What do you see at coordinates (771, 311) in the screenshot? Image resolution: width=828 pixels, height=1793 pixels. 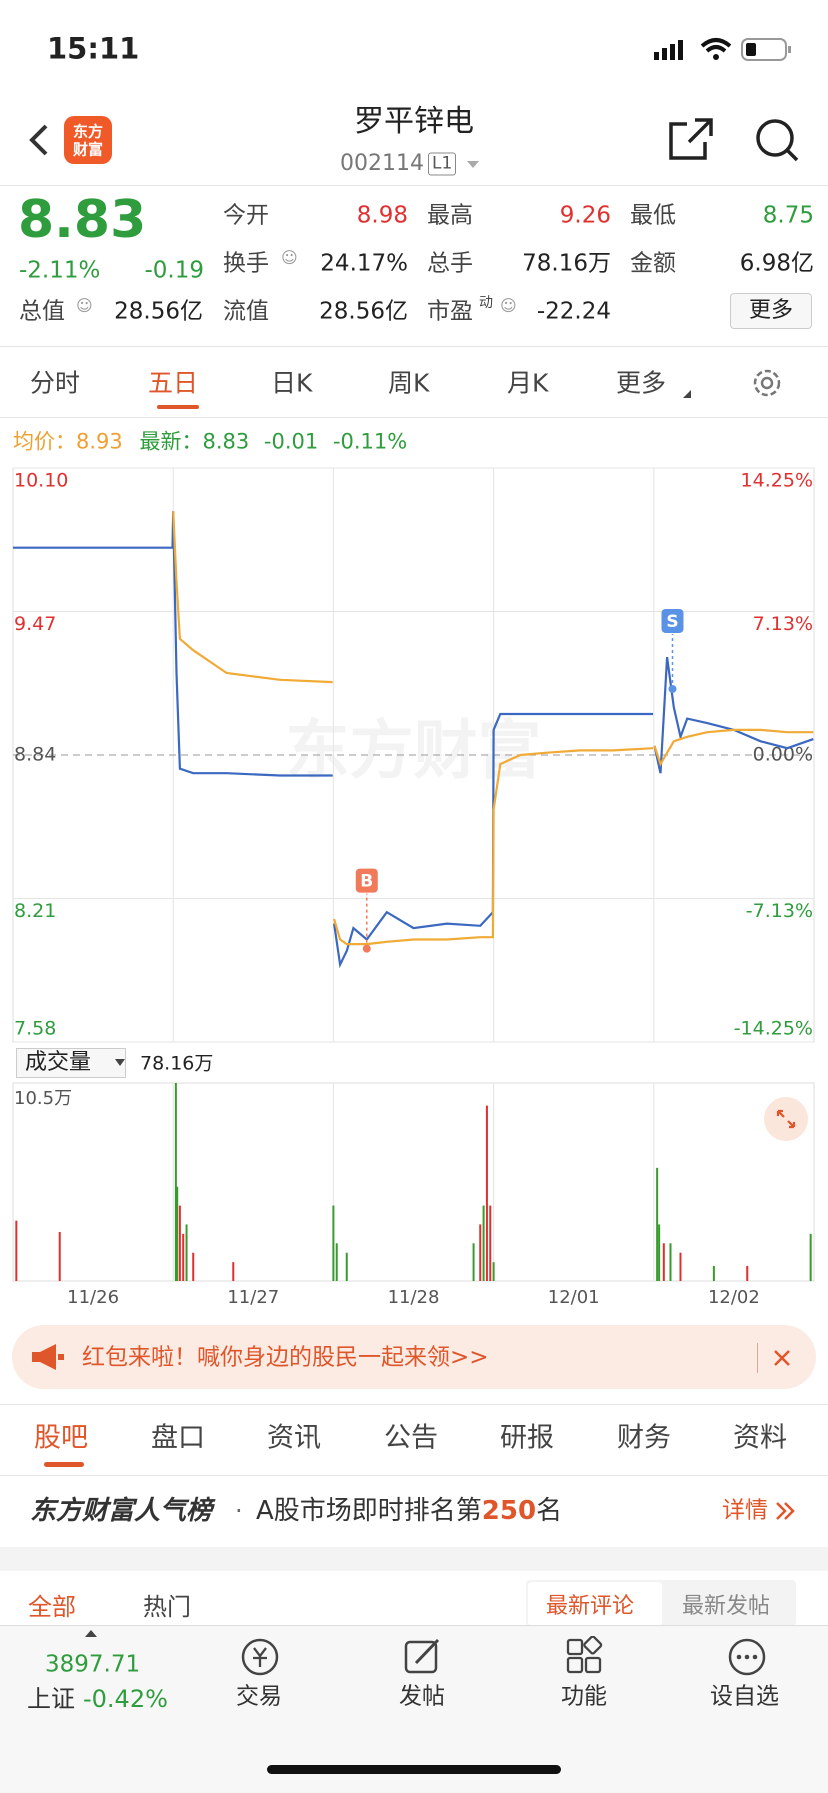 I see `more-button: 更多` at bounding box center [771, 311].